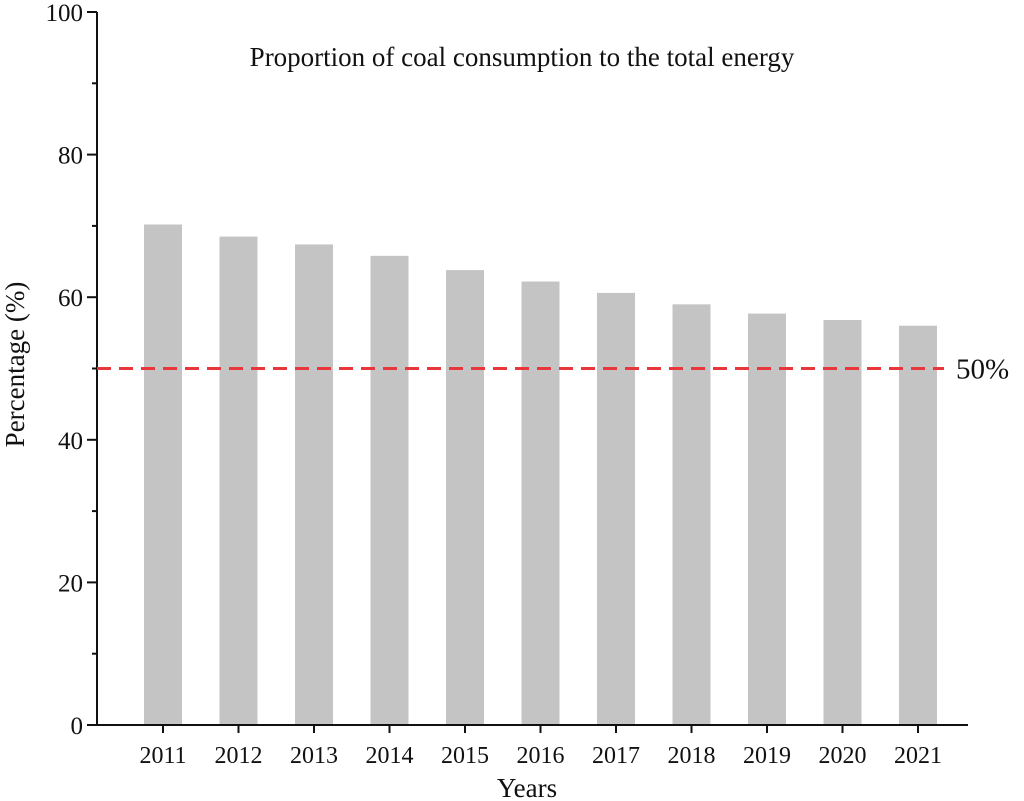 This screenshot has width=1024, height=801. I want to click on bar-2017, so click(616, 508).